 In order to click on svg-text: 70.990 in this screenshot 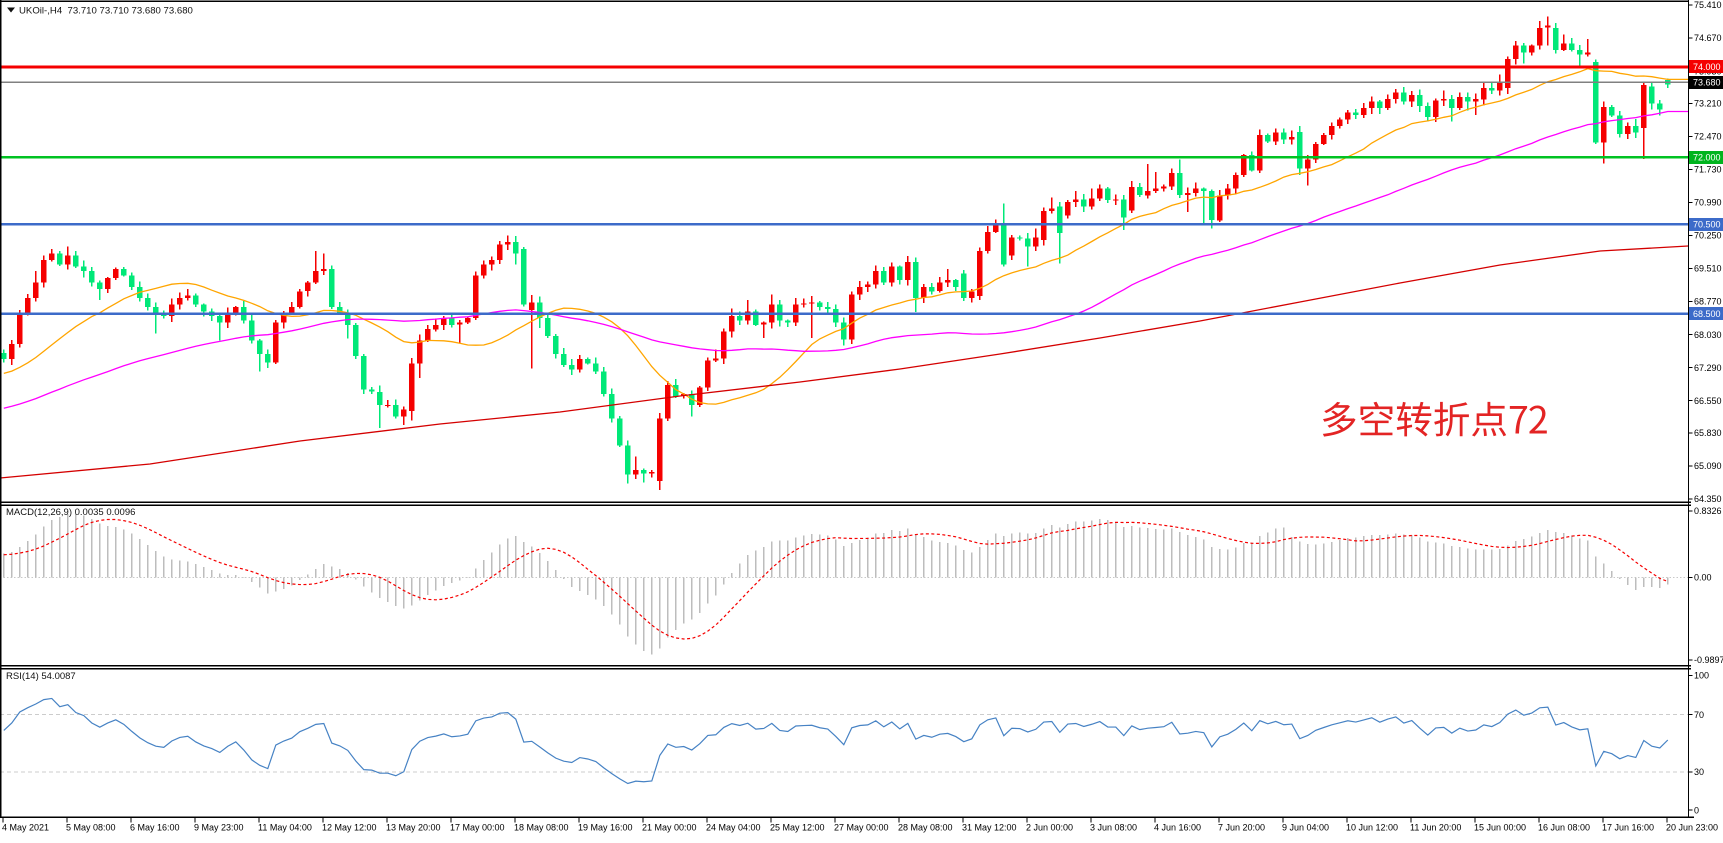, I will do `click(1708, 203)`.